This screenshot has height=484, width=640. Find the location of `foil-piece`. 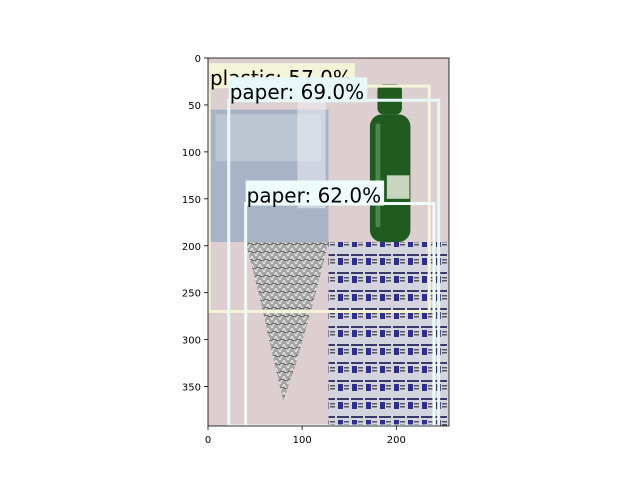

foil-piece is located at coordinates (287, 321).